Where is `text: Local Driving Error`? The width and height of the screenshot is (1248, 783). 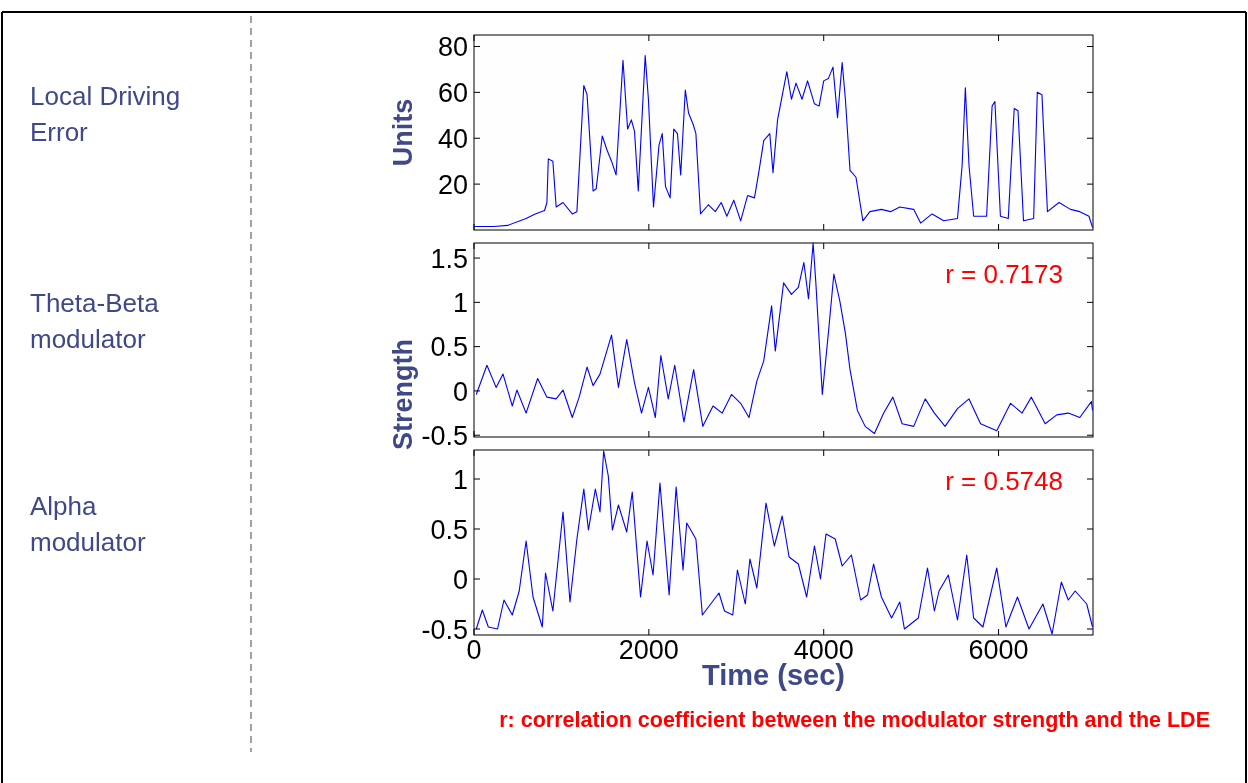 text: Local Driving Error is located at coordinates (105, 113).